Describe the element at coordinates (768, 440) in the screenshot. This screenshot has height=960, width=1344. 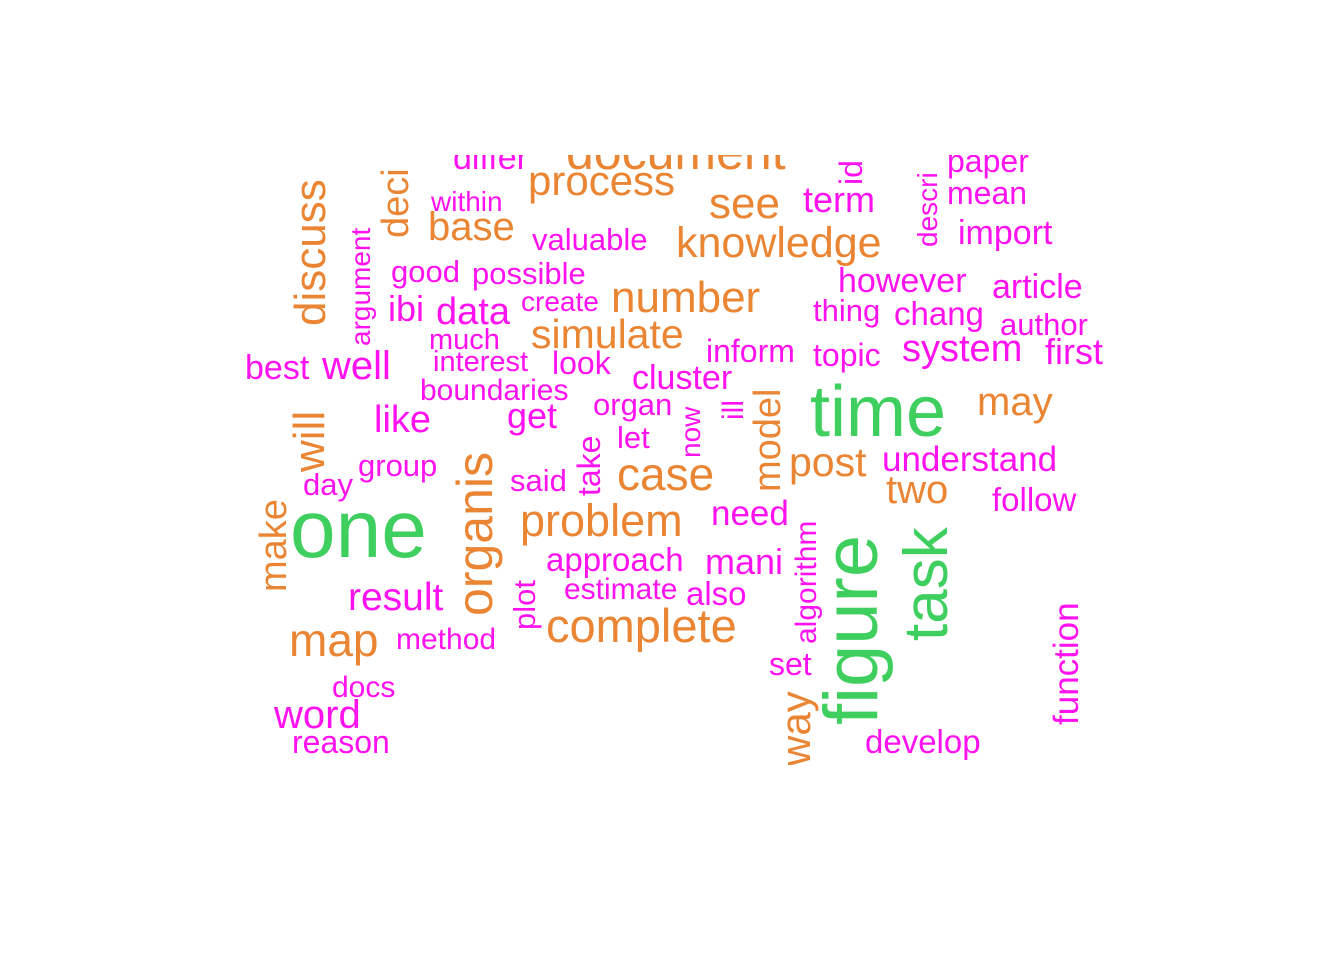
I see `word-model: model` at that location.